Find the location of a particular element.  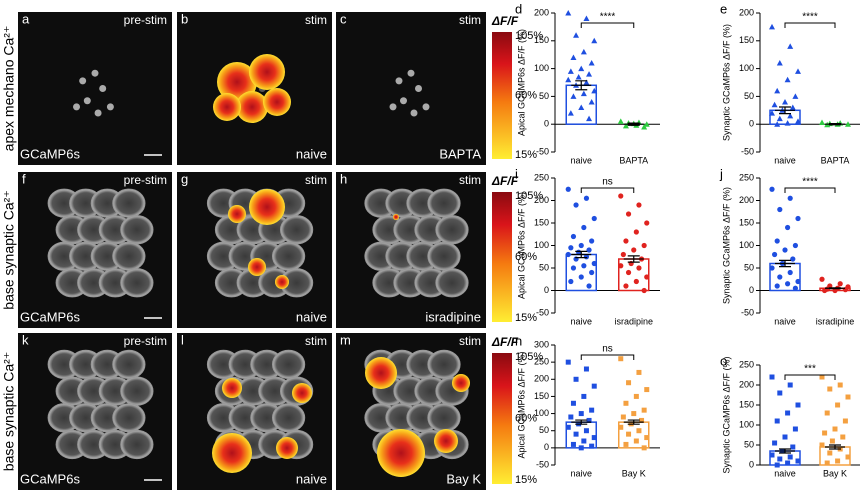

panel-letter: d is located at coordinates (518, 8).